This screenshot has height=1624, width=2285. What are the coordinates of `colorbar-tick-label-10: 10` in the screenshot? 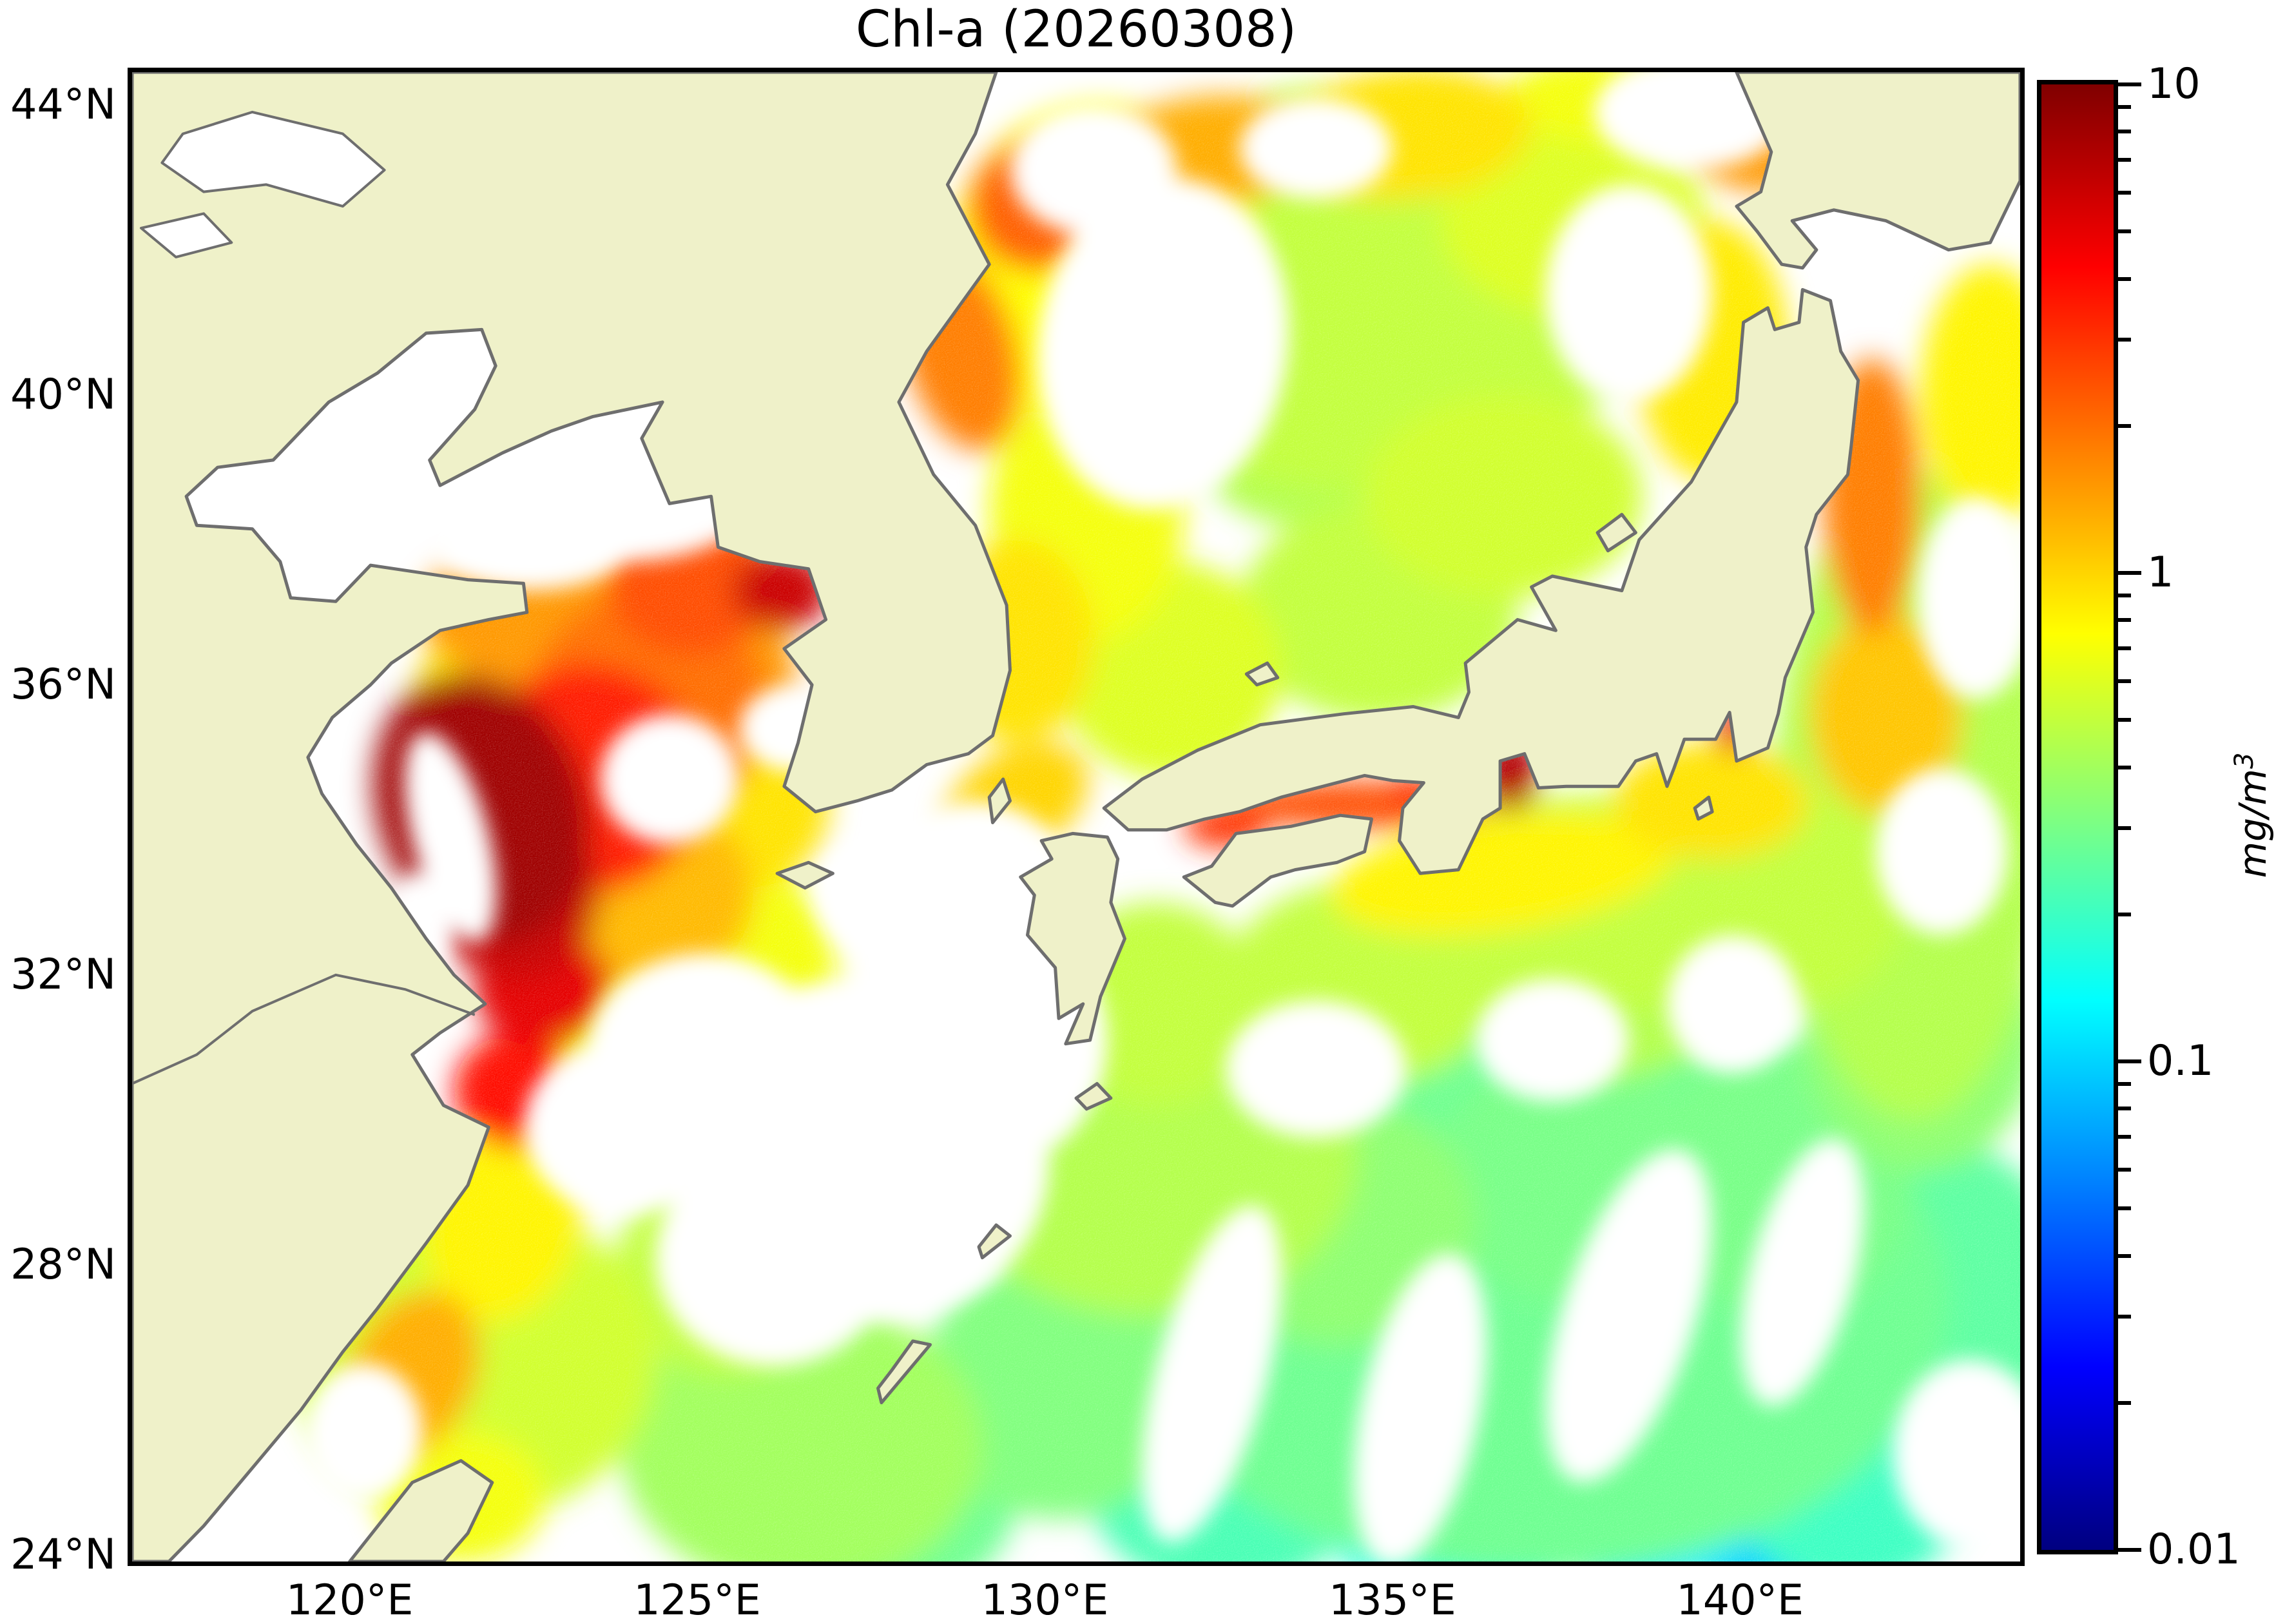 It's located at (2174, 84).